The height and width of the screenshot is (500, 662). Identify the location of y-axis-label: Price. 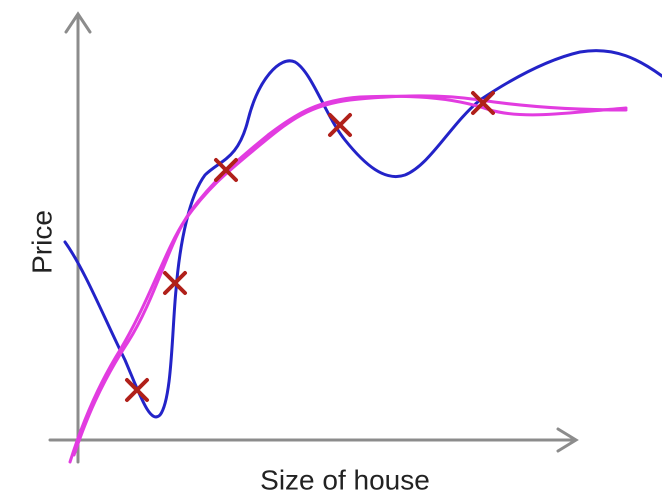
(41, 242).